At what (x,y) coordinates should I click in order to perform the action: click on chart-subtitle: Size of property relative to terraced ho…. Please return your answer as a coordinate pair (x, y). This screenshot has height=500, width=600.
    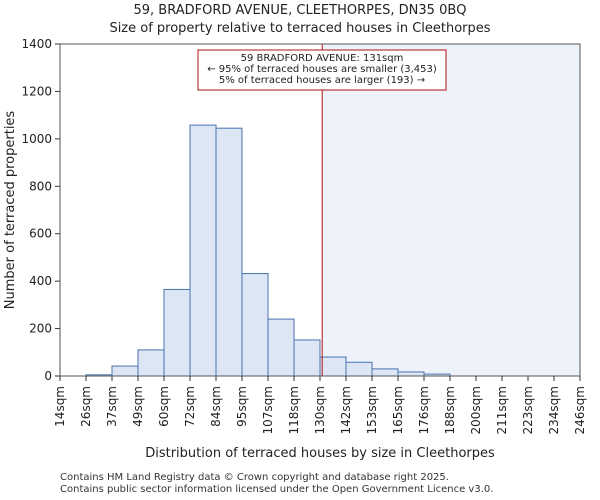
    Looking at the image, I should click on (300, 28).